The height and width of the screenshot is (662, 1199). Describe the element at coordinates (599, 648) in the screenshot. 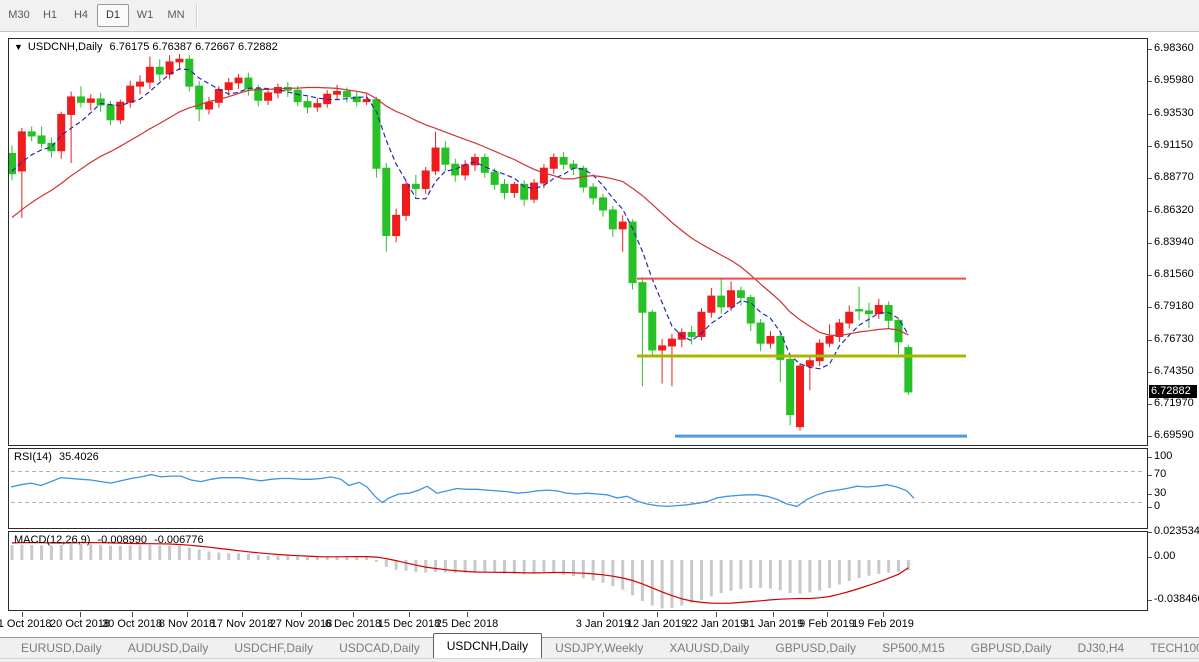

I see `tab-usdjpy-weekly: USDJPY,Weekly` at that location.